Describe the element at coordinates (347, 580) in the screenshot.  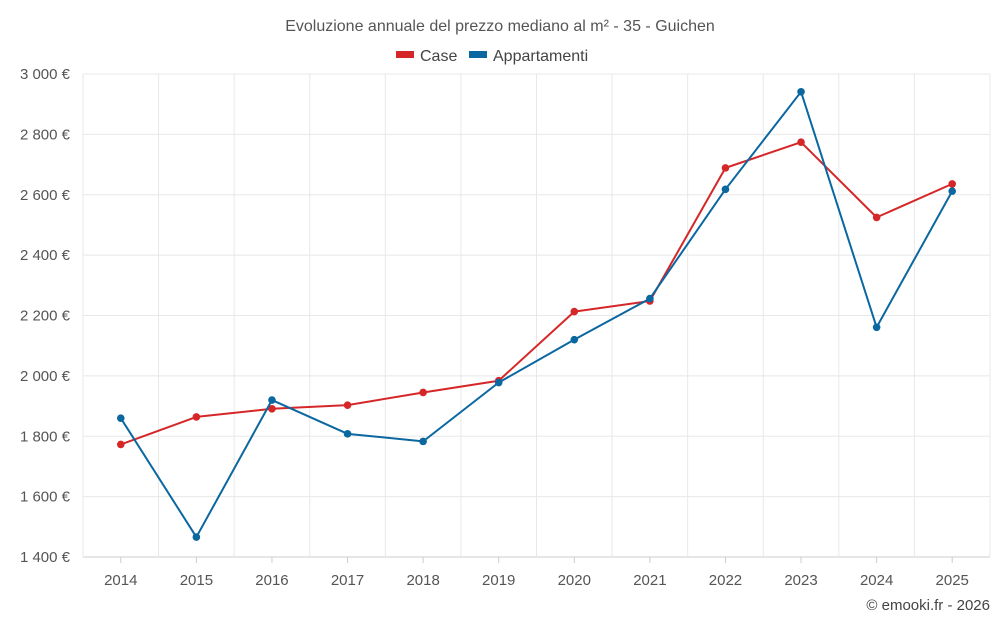
I see `x-tick-label: 2017` at that location.